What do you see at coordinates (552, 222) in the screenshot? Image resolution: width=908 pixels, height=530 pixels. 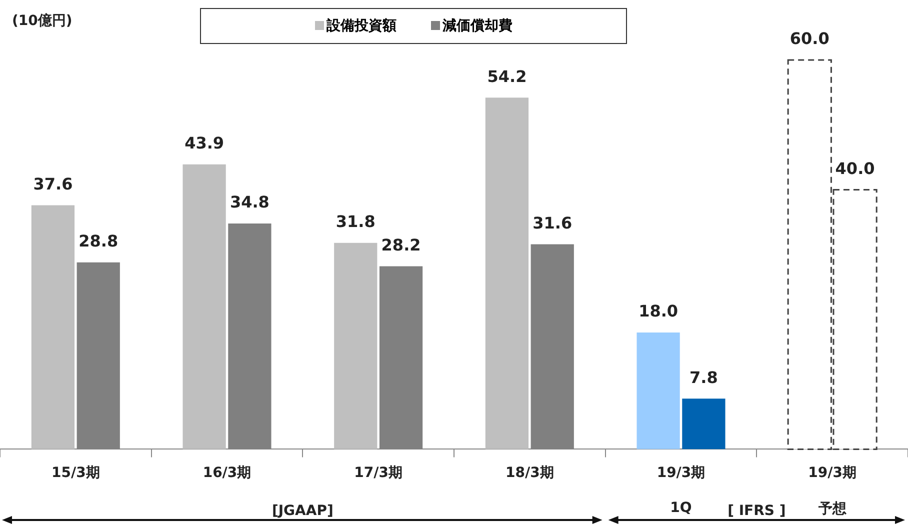 I see `data-label: 31.6` at bounding box center [552, 222].